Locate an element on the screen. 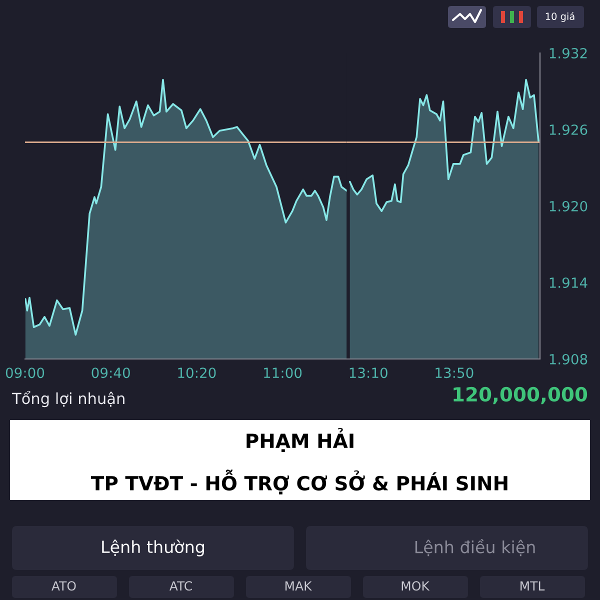  x-tick-label: 10:20 is located at coordinates (197, 373).